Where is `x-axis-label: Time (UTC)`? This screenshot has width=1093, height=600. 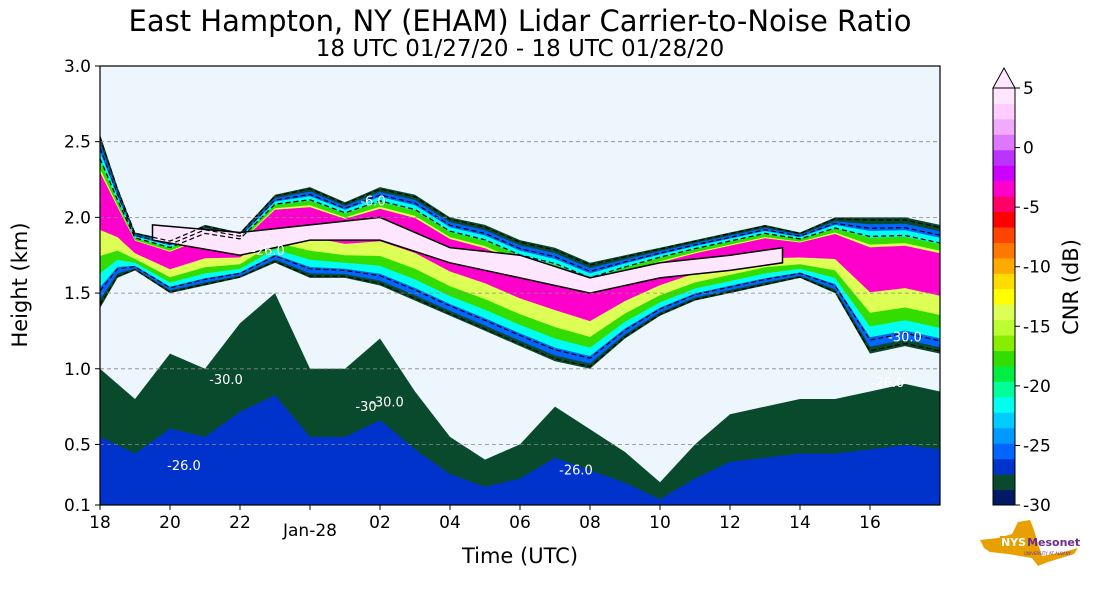 x-axis-label: Time (UTC) is located at coordinates (519, 556).